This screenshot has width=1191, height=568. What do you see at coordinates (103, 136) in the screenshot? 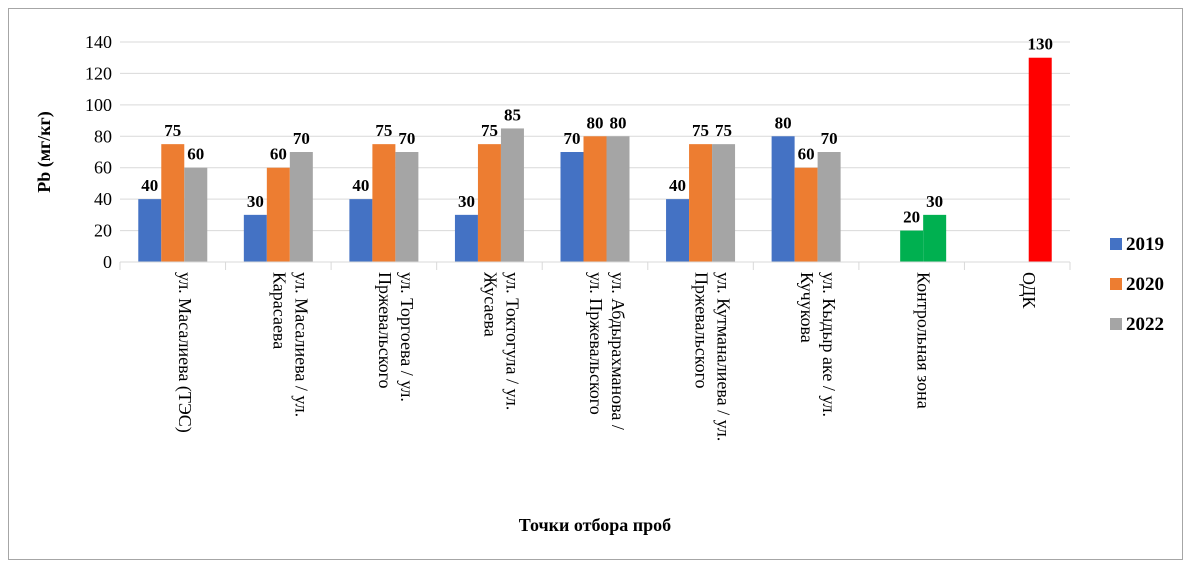
I see `y-tick-label: 80` at bounding box center [103, 136].